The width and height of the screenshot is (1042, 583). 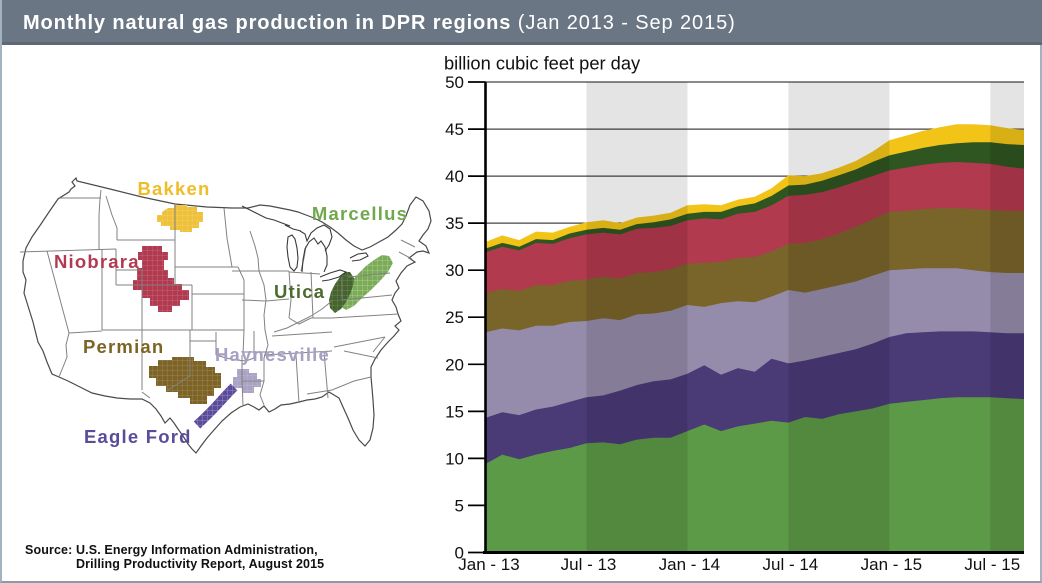 I want to click on svg-text: Jul - 14, so click(x=791, y=564).